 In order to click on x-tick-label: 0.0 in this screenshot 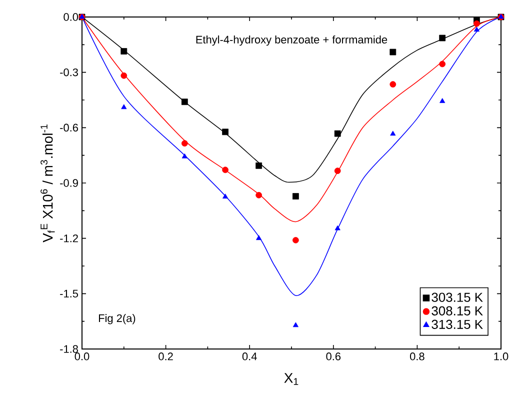, I will do `click(82, 356)`.